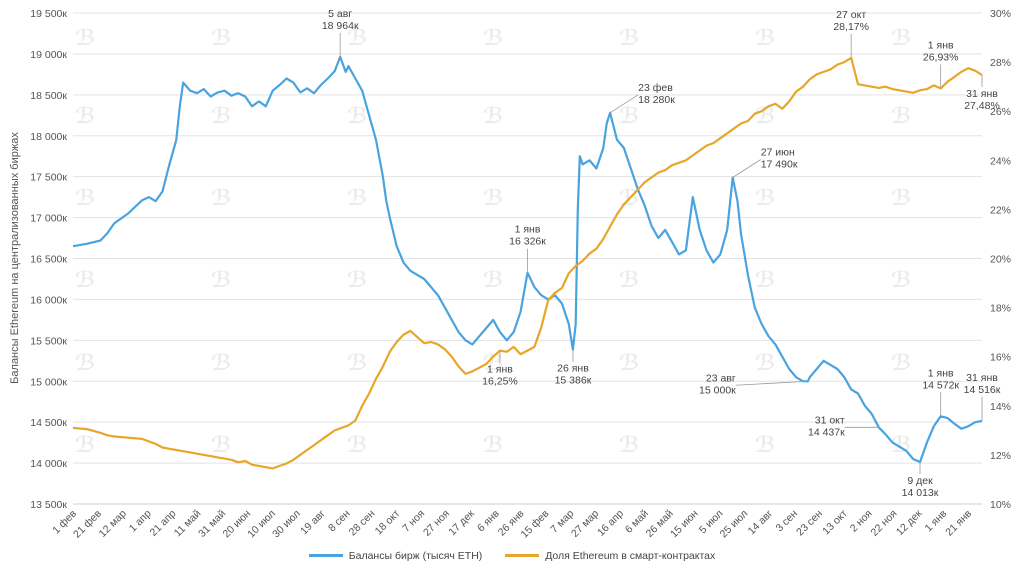  I want to click on x-tick-label: 16 апр, so click(610, 523).